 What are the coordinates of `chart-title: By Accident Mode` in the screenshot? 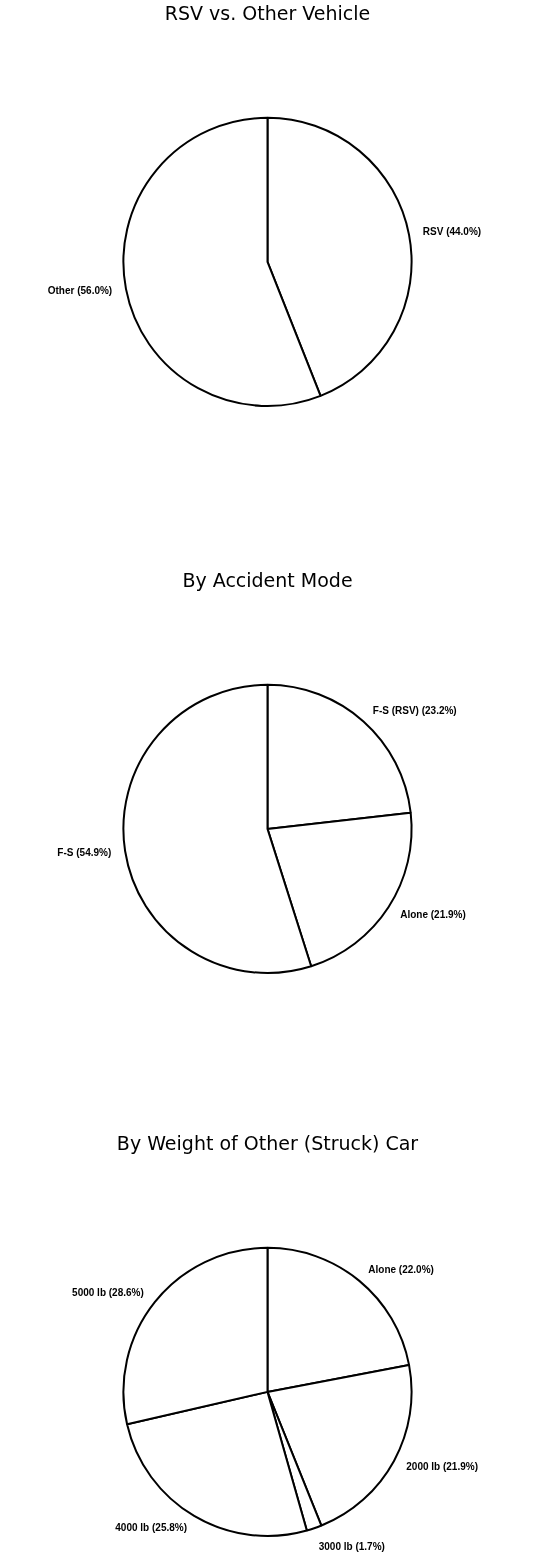 It's located at (267, 580).